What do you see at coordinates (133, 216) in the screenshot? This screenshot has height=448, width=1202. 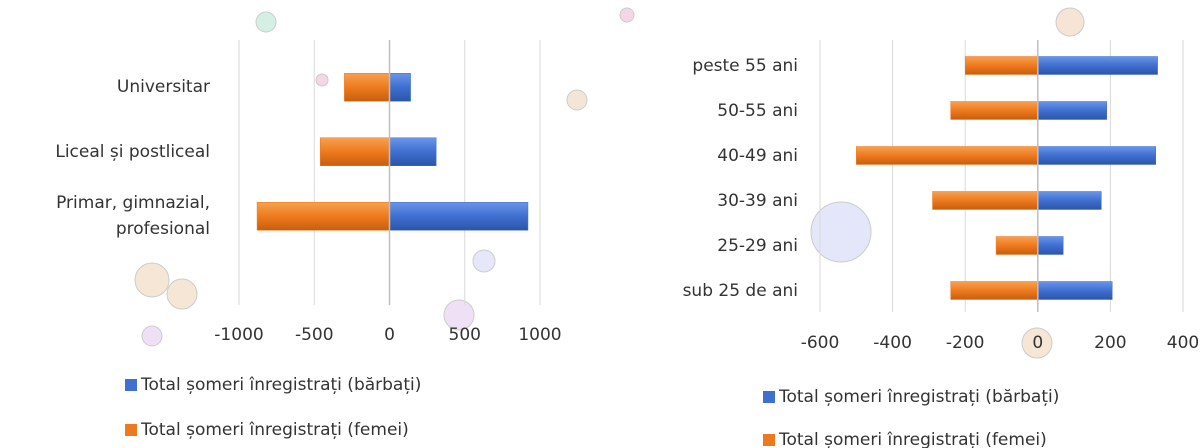 I see `category-text: Primar, gimnazial, profesional` at bounding box center [133, 216].